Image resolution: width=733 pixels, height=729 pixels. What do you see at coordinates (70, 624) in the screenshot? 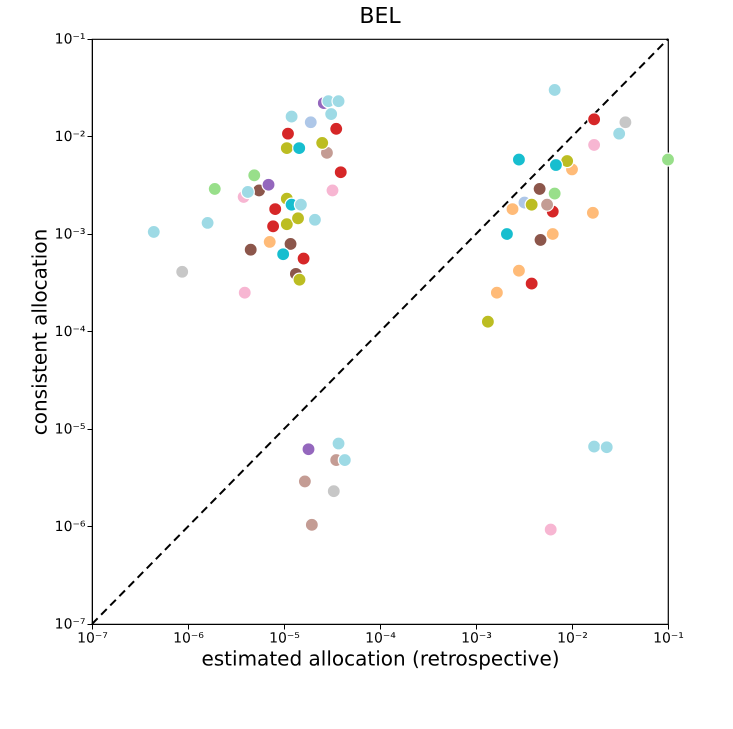
I see `y-tick-label: 10⁻⁷` at bounding box center [70, 624].